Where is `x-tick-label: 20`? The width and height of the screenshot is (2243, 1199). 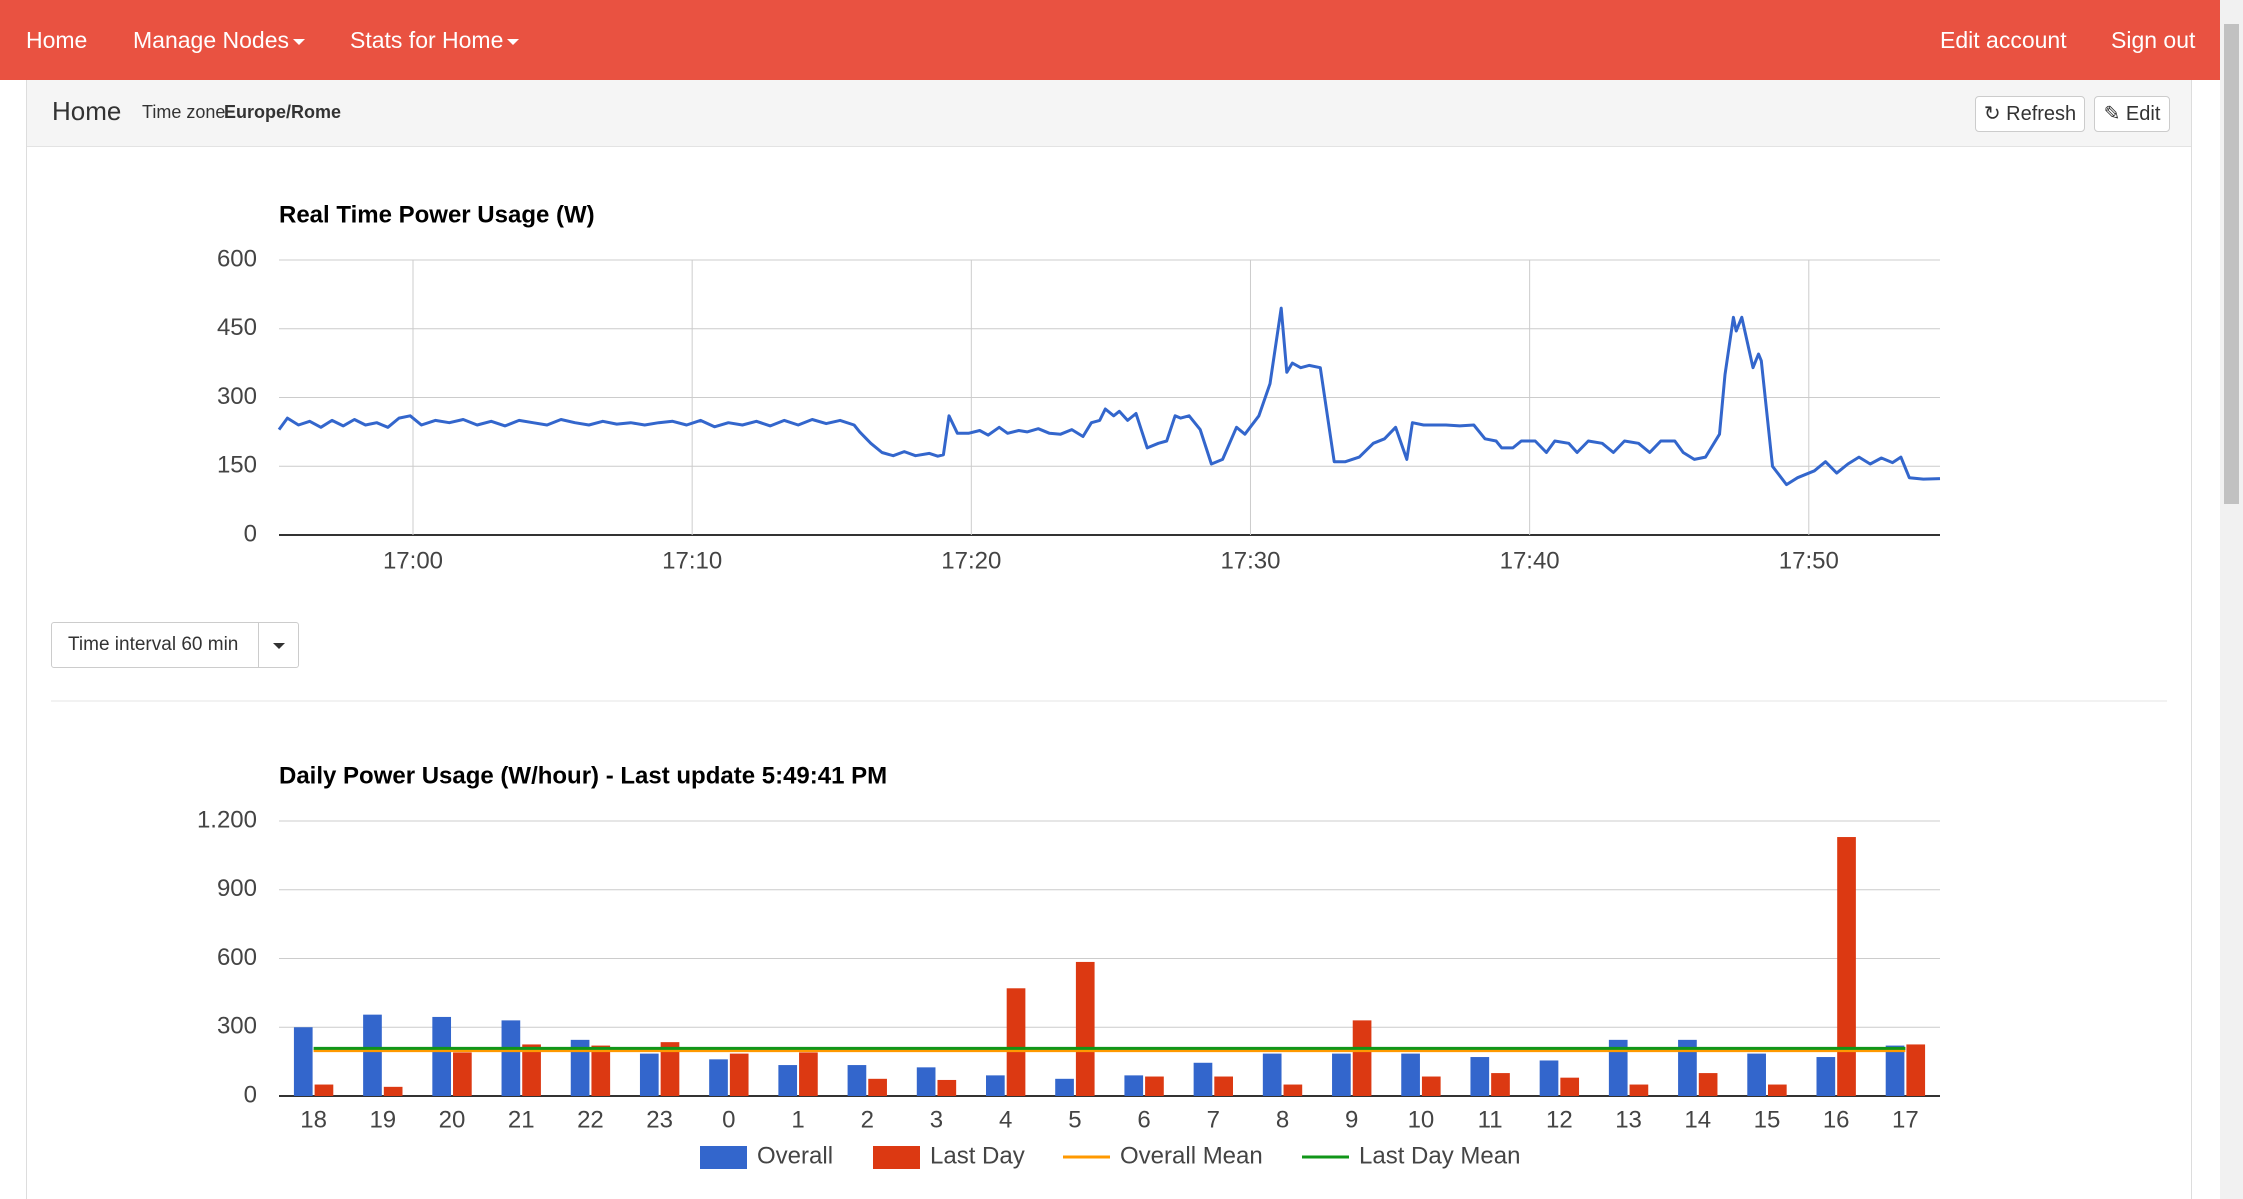
x-tick-label: 20 is located at coordinates (452, 1119).